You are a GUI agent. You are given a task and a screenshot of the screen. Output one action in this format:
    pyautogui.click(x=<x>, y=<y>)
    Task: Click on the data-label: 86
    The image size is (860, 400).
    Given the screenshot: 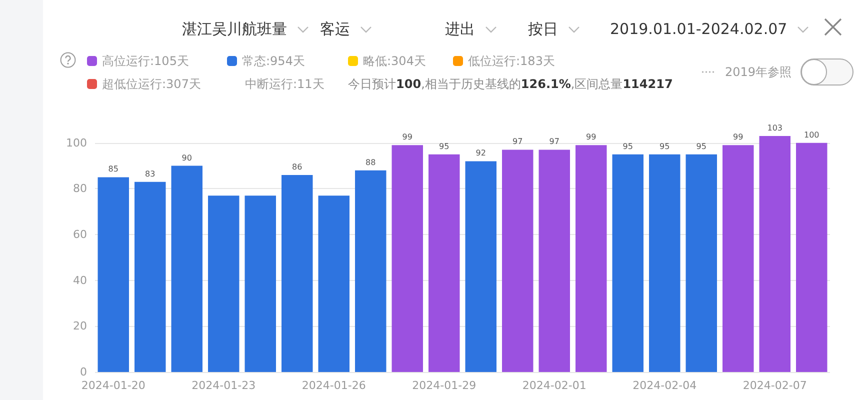 What is the action you would take?
    pyautogui.click(x=297, y=167)
    